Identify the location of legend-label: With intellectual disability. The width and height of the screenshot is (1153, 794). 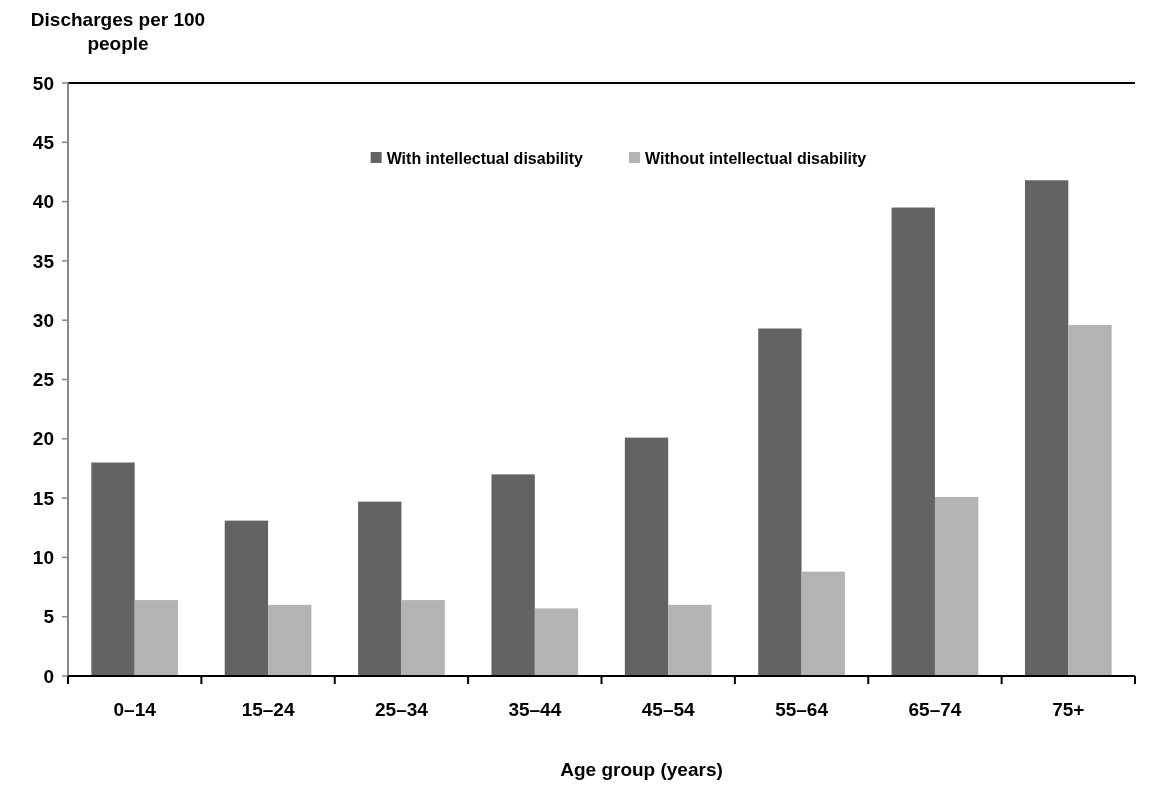
(485, 158).